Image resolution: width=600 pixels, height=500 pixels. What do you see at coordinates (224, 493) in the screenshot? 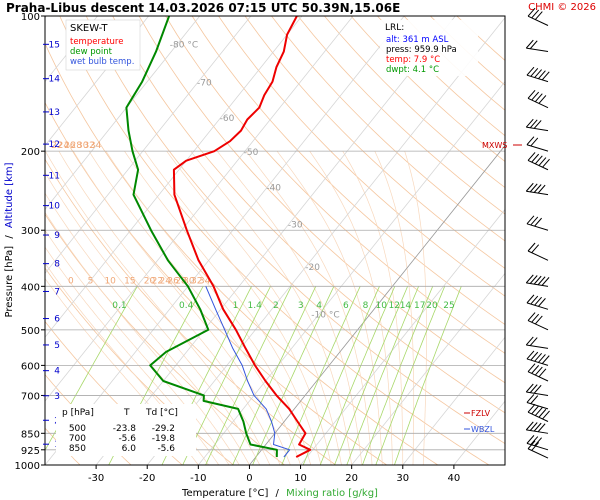
I see `x-axis-title-temp: Temperature [°C]` at bounding box center [224, 493].